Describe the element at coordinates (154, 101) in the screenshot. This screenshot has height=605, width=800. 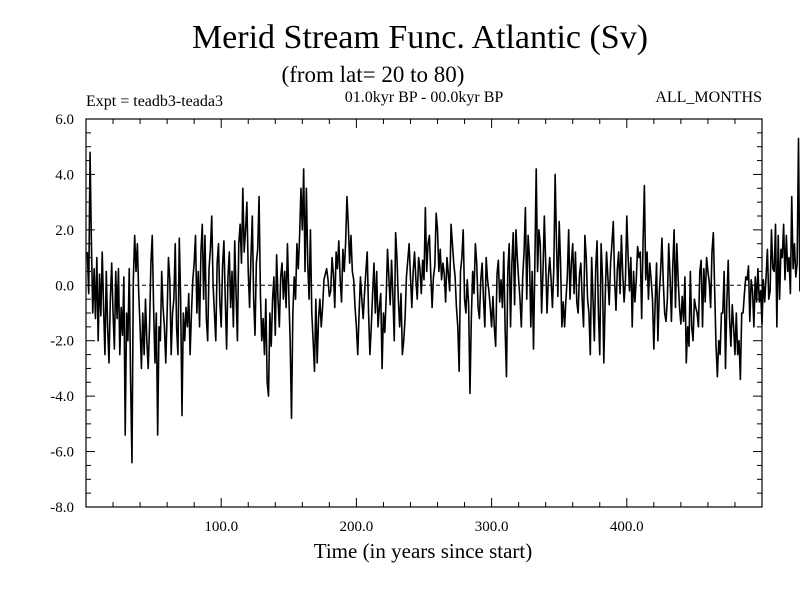
I see `experiment-label: Expt = teadb3-teada3` at that location.